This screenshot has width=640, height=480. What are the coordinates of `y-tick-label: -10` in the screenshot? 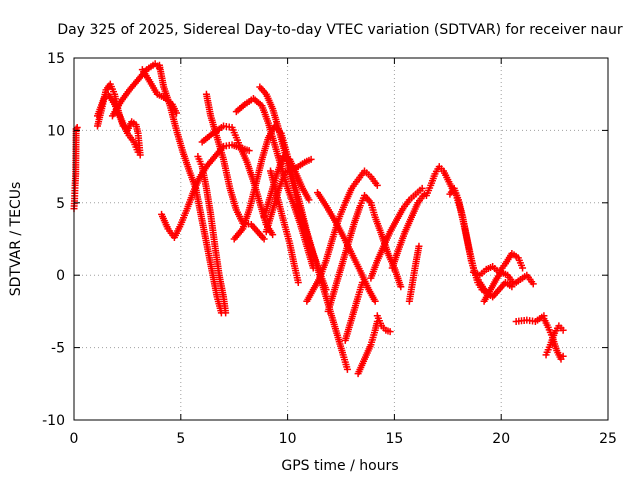 It's located at (53, 421).